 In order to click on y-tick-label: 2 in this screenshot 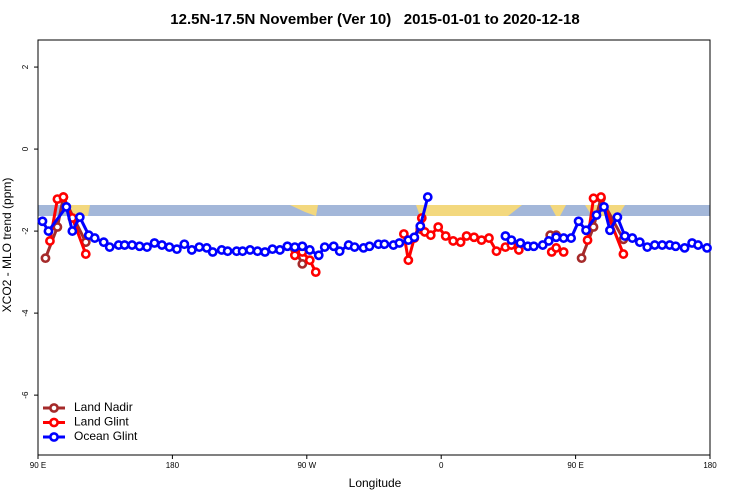, I will do `click(25, 66)`.